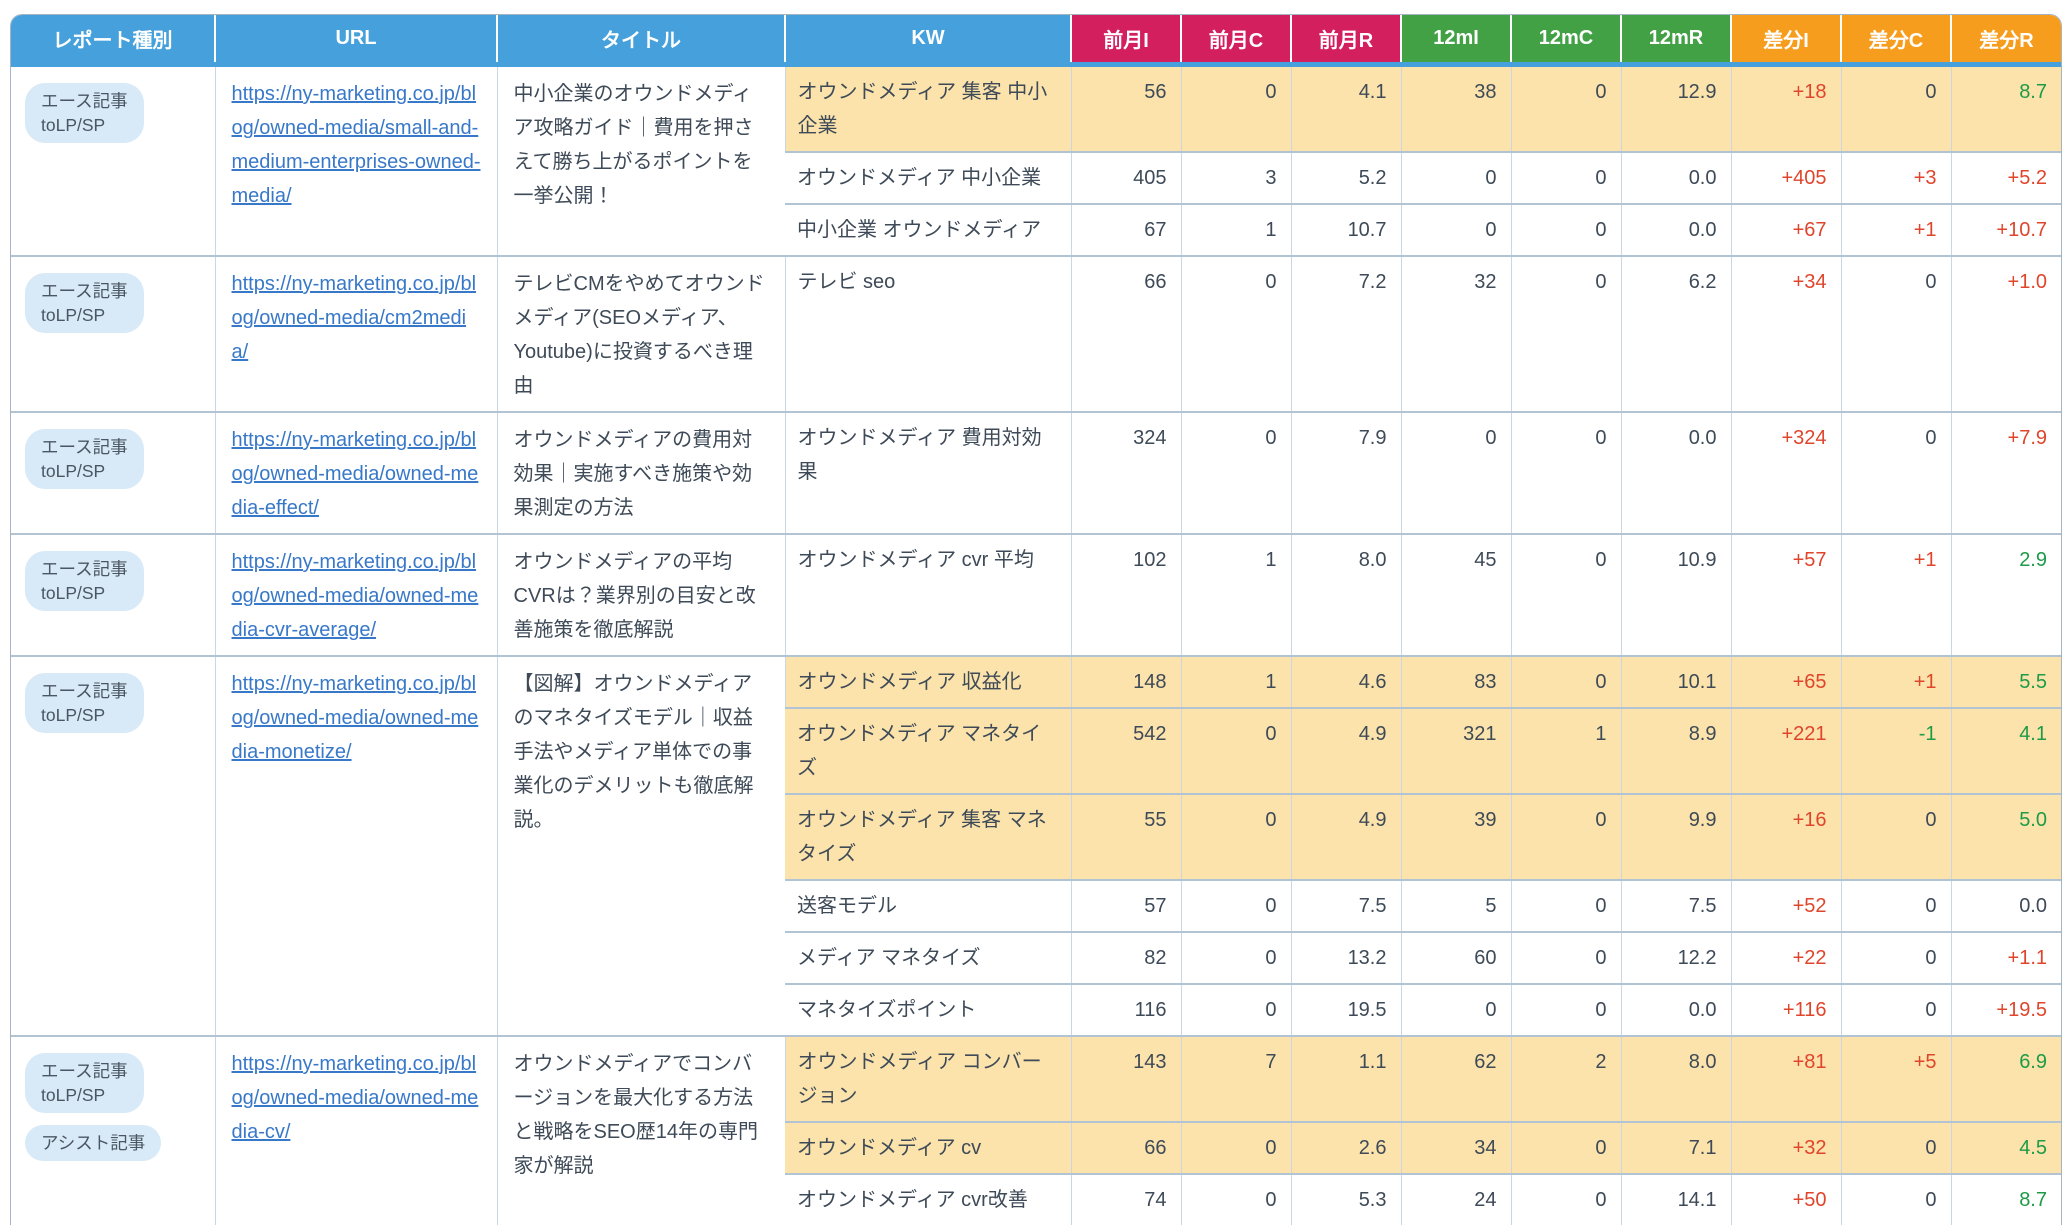 The image size is (2070, 1225). Describe the element at coordinates (1675, 107) in the screenshot. I see `metric-cell: 12.9` at that location.